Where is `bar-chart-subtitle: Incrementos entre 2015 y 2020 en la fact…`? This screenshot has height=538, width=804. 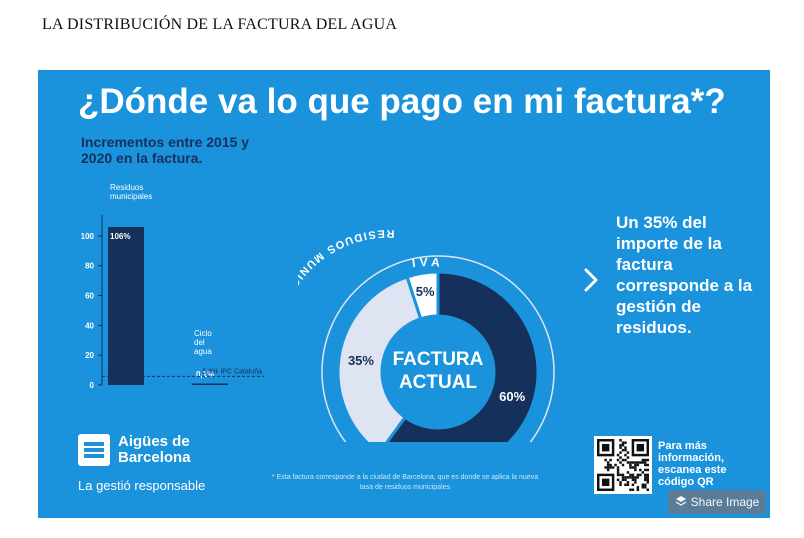 bar-chart-subtitle: Incrementos entre 2015 y 2020 en la fact… is located at coordinates (165, 150).